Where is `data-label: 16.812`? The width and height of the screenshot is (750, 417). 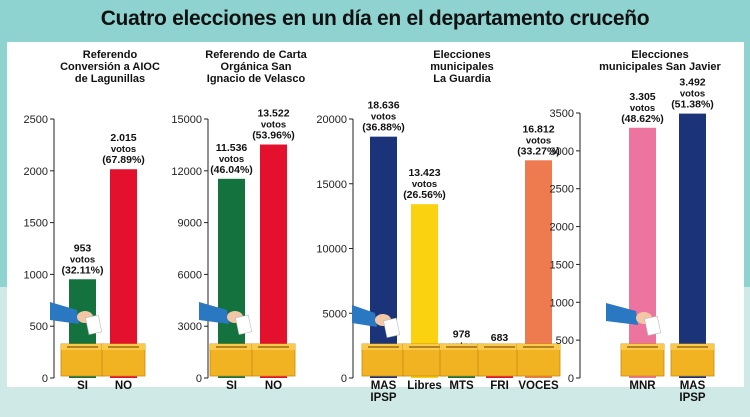 data-label: 16.812 is located at coordinates (538, 129).